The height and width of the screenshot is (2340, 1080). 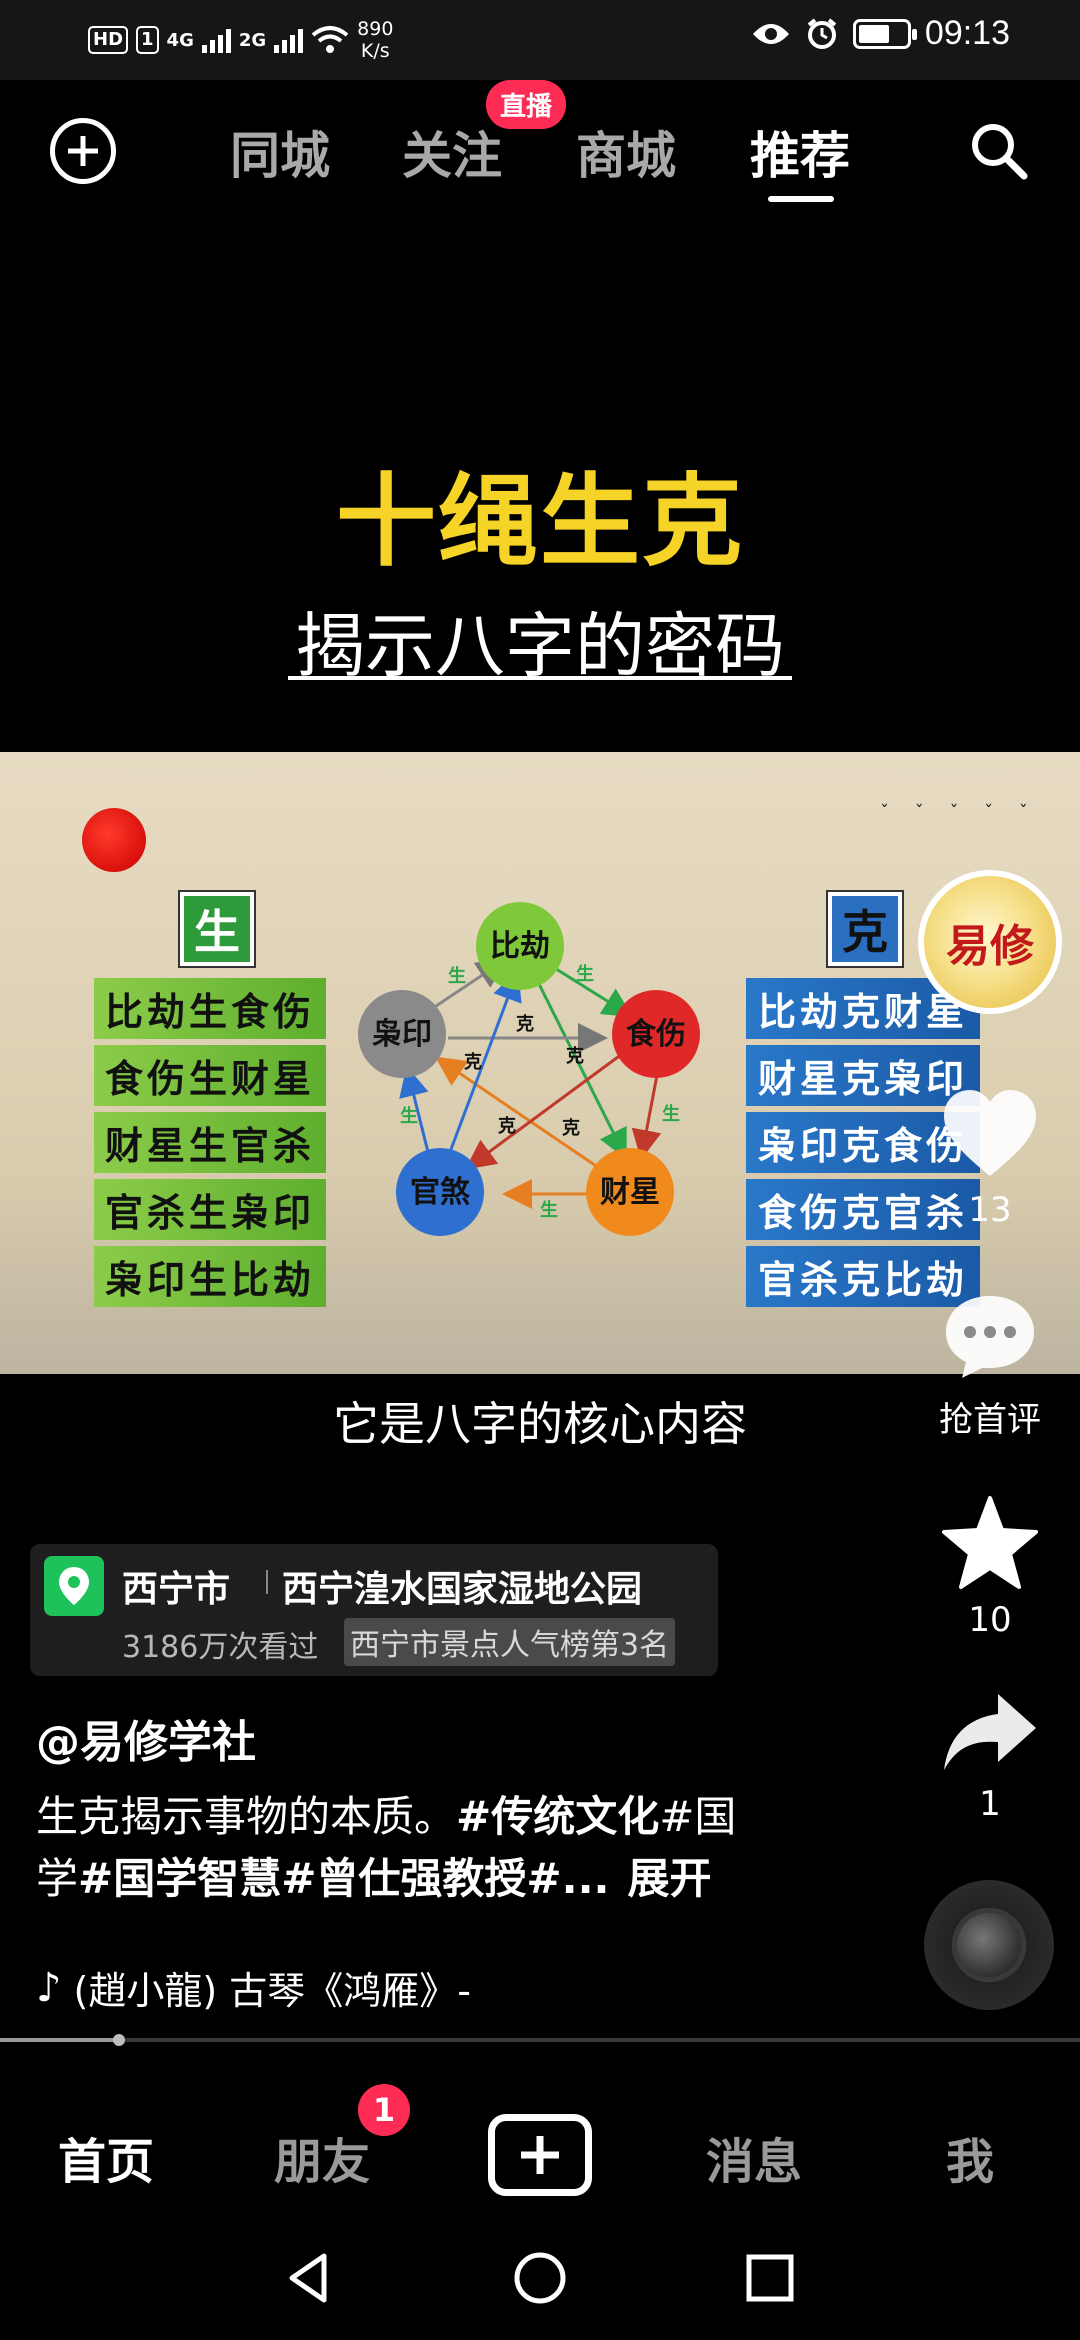 I want to click on sheng-rule: 枭印生比劫, so click(x=210, y=1276).